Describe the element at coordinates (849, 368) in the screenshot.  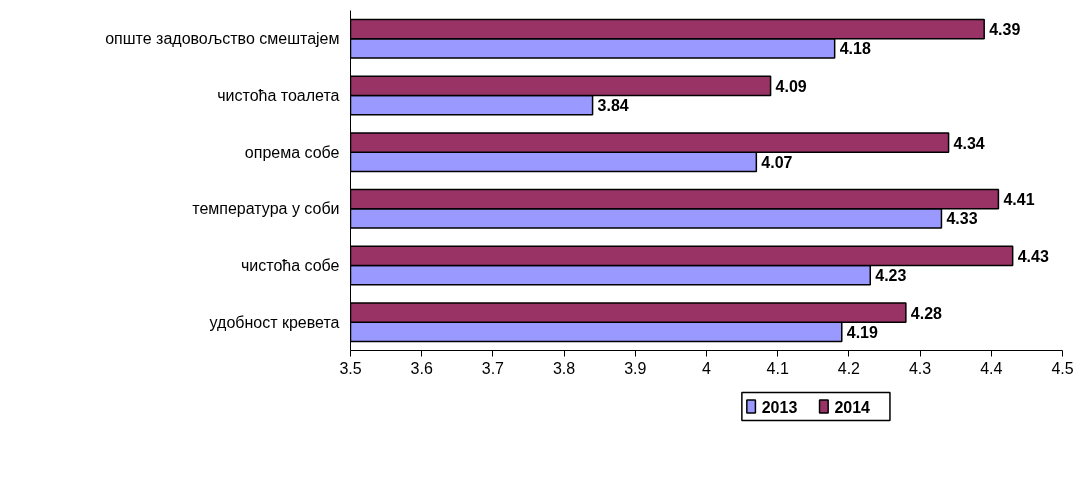
I see `x-tick-label: 4.2` at that location.